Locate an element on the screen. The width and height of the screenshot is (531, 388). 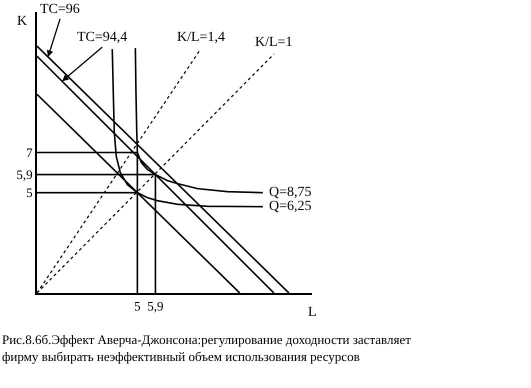
series-label: Q=8,75 is located at coordinates (290, 192).